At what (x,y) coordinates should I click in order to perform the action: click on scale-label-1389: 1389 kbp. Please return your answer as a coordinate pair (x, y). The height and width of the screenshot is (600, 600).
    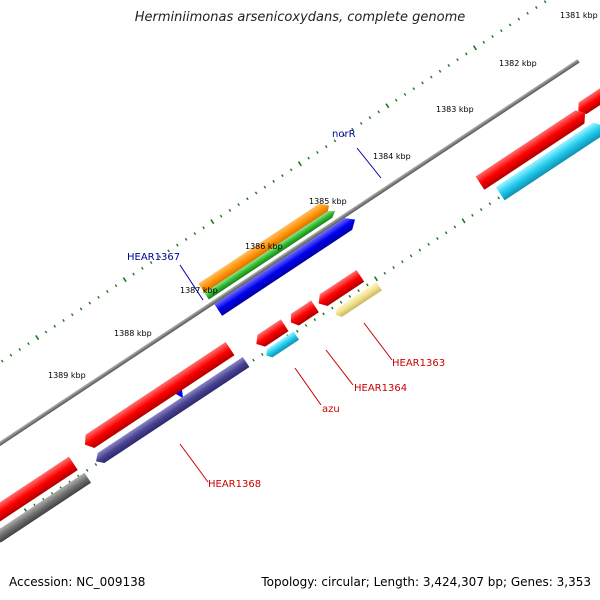
    Looking at the image, I should click on (67, 375).